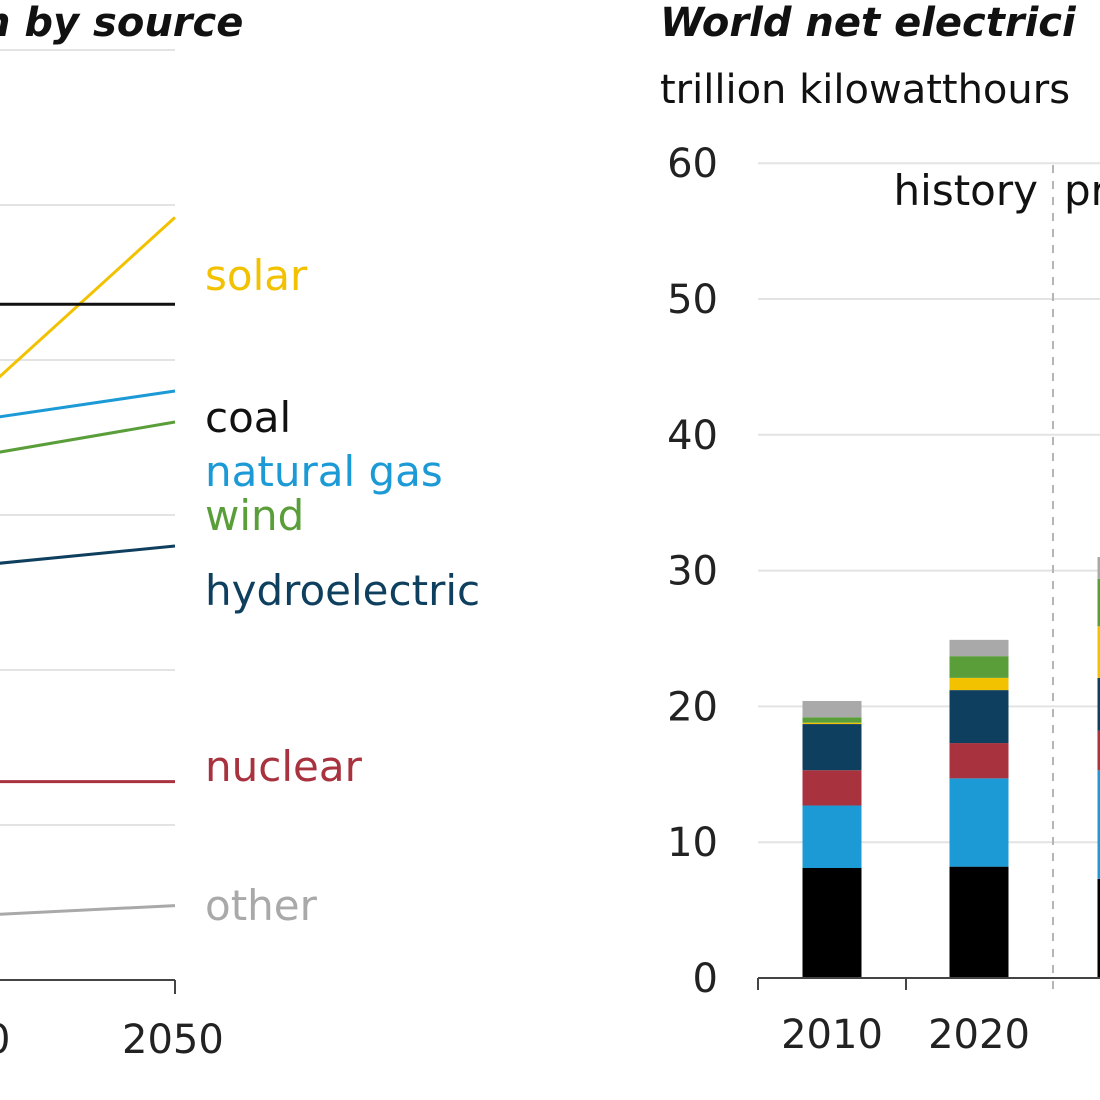 Image resolution: width=1100 pixels, height=1100 pixels. Describe the element at coordinates (1082, 190) in the screenshot. I see `projection-annotation: pr` at that location.